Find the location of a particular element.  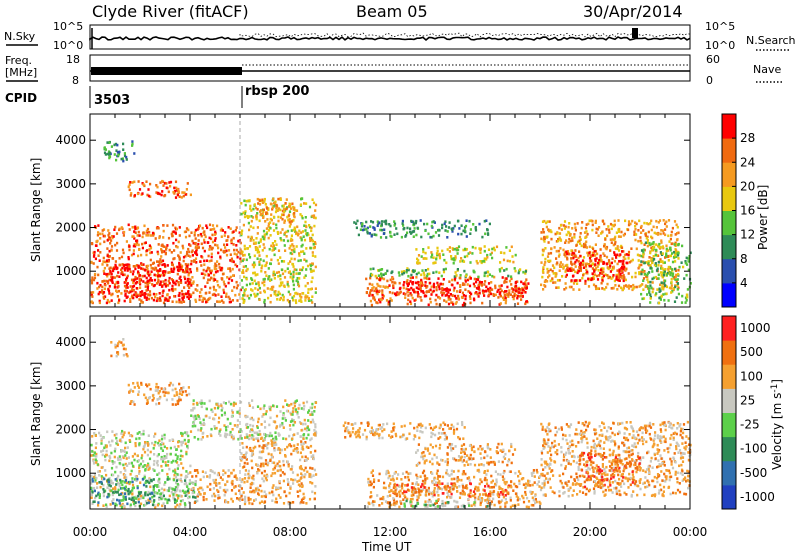

freq-panel: Freq. [MHz] 18 8 60 0 Nave is located at coordinates (393, 70).